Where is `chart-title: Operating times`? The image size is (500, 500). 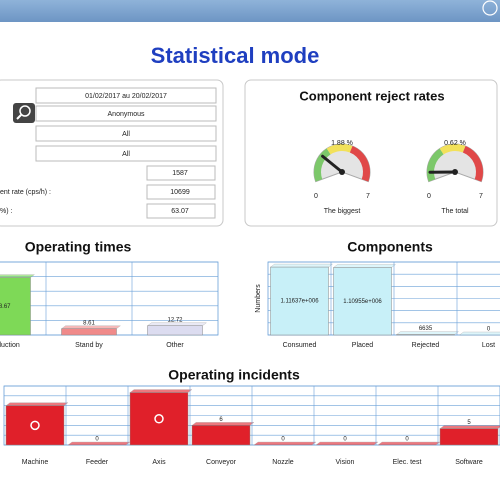
chart-title: Operating times is located at coordinates (78, 247).